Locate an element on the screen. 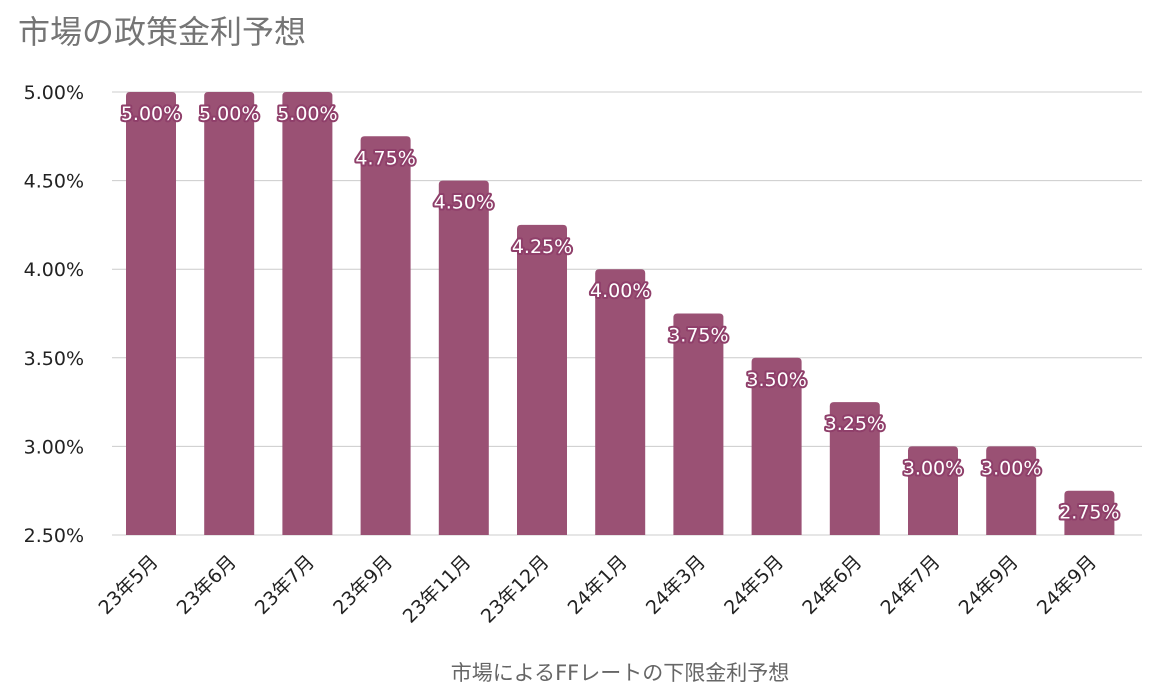 The height and width of the screenshot is (698, 1158). y-tick-label: 4.50% is located at coordinates (54, 182).